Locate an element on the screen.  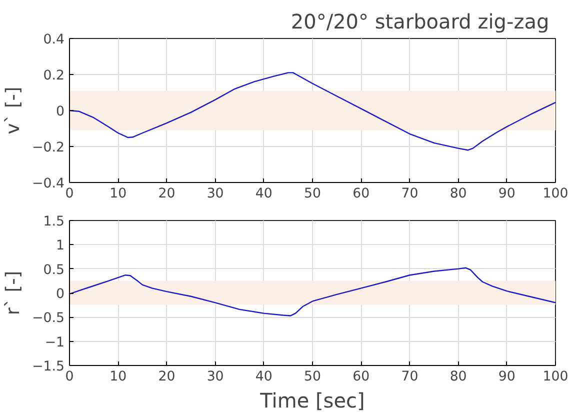
y-tick-label: −0.2 is located at coordinates (48, 148).